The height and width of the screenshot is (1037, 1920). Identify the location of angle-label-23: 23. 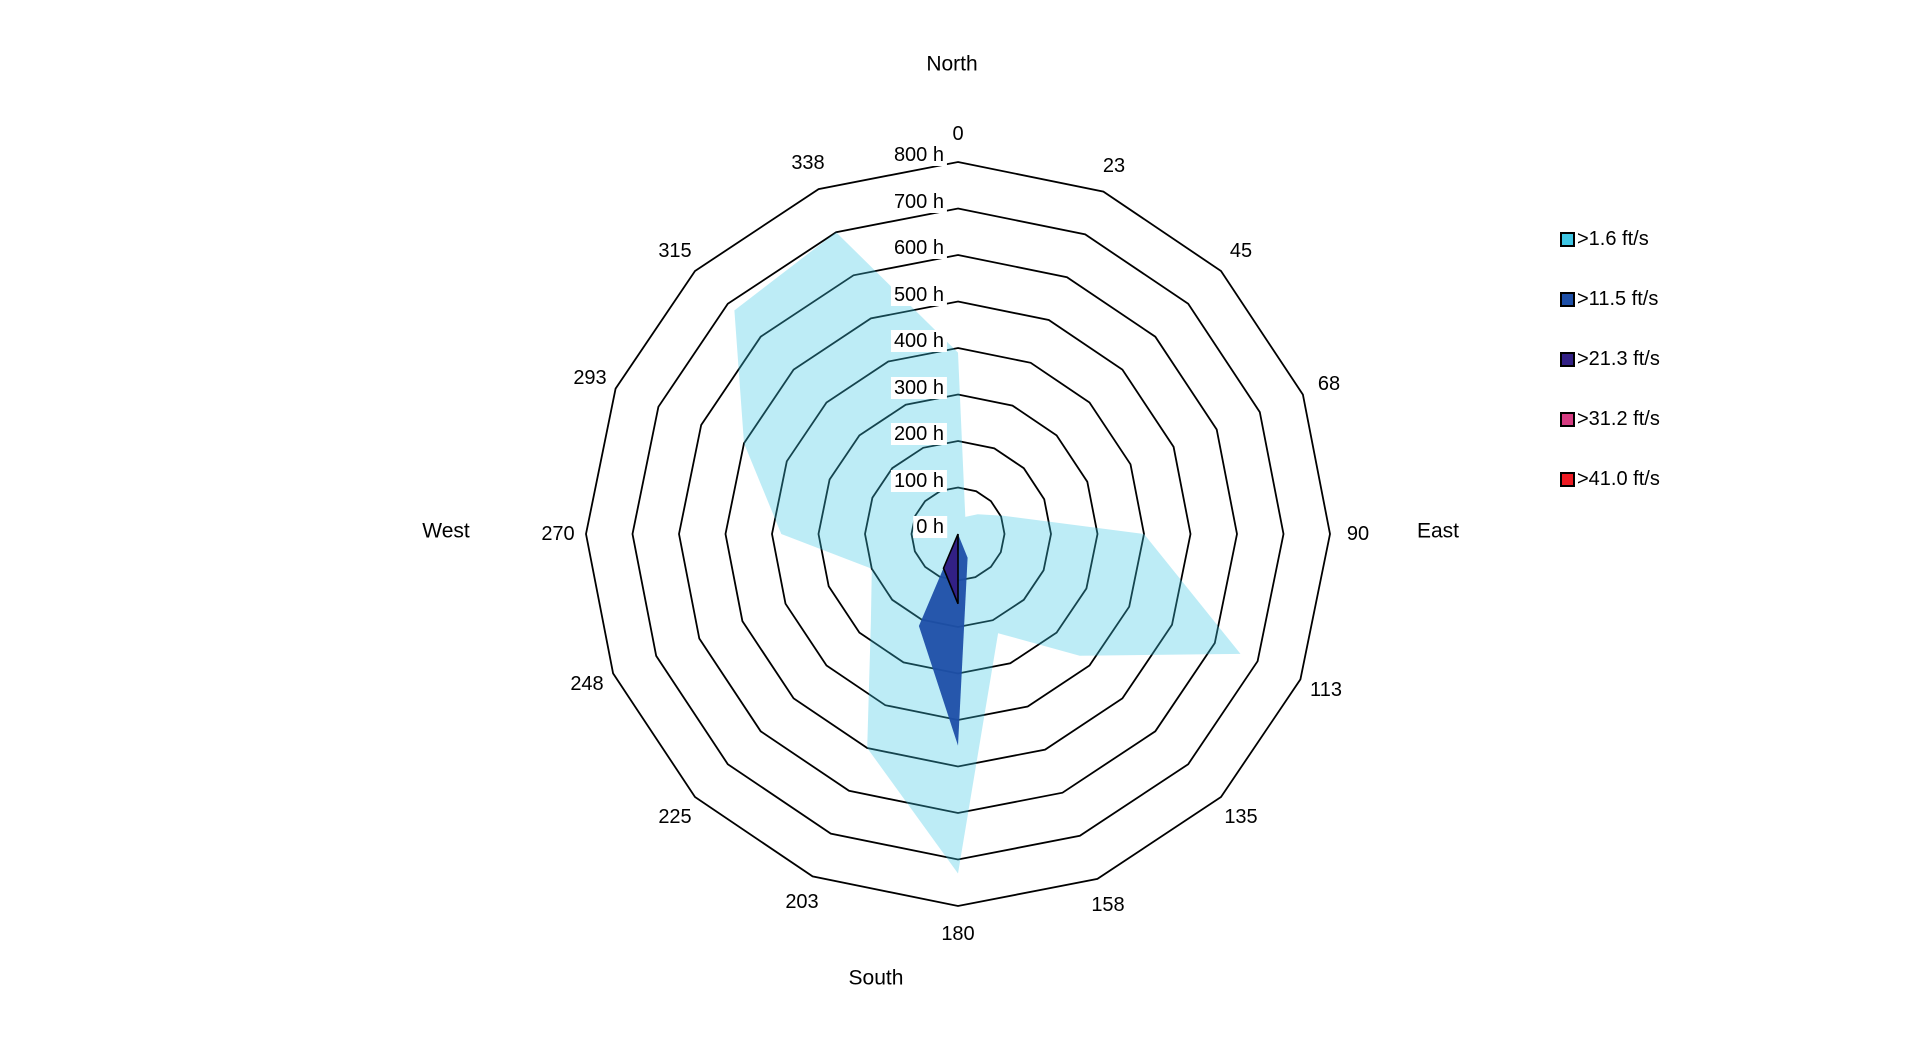
(1114, 166).